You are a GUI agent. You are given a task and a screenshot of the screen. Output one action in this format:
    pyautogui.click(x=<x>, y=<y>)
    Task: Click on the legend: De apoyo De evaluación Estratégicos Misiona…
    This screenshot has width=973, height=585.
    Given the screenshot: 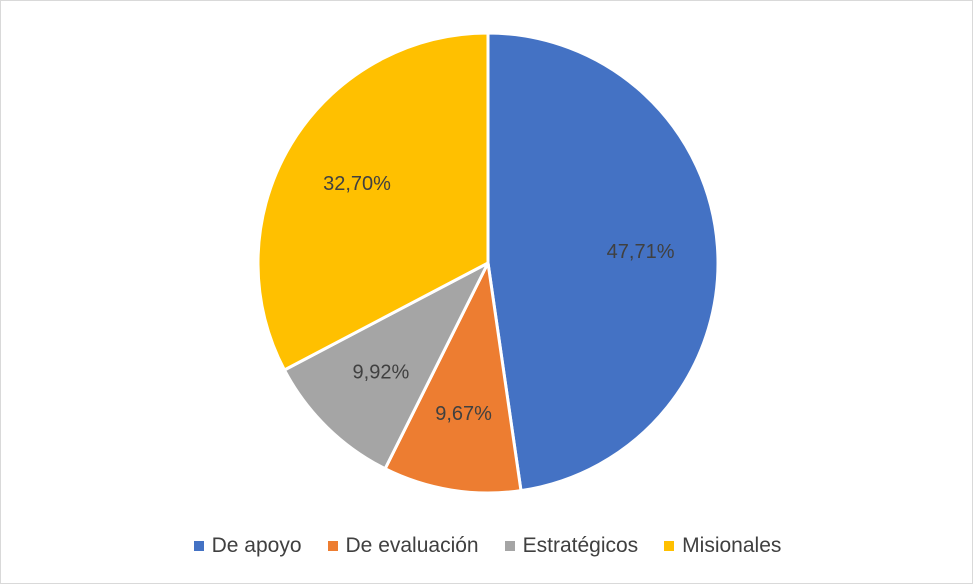 What is the action you would take?
    pyautogui.click(x=487, y=546)
    